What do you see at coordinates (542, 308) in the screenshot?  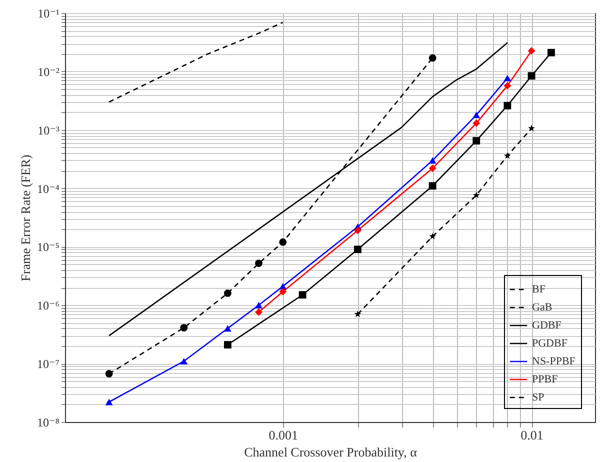 I see `legend-label: GaB` at bounding box center [542, 308].